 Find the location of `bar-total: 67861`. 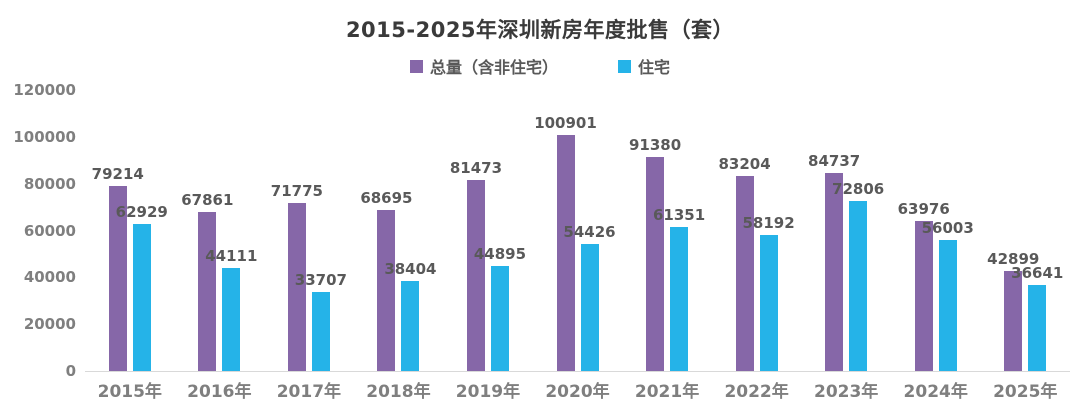

bar-total: 67861 is located at coordinates (207, 281).